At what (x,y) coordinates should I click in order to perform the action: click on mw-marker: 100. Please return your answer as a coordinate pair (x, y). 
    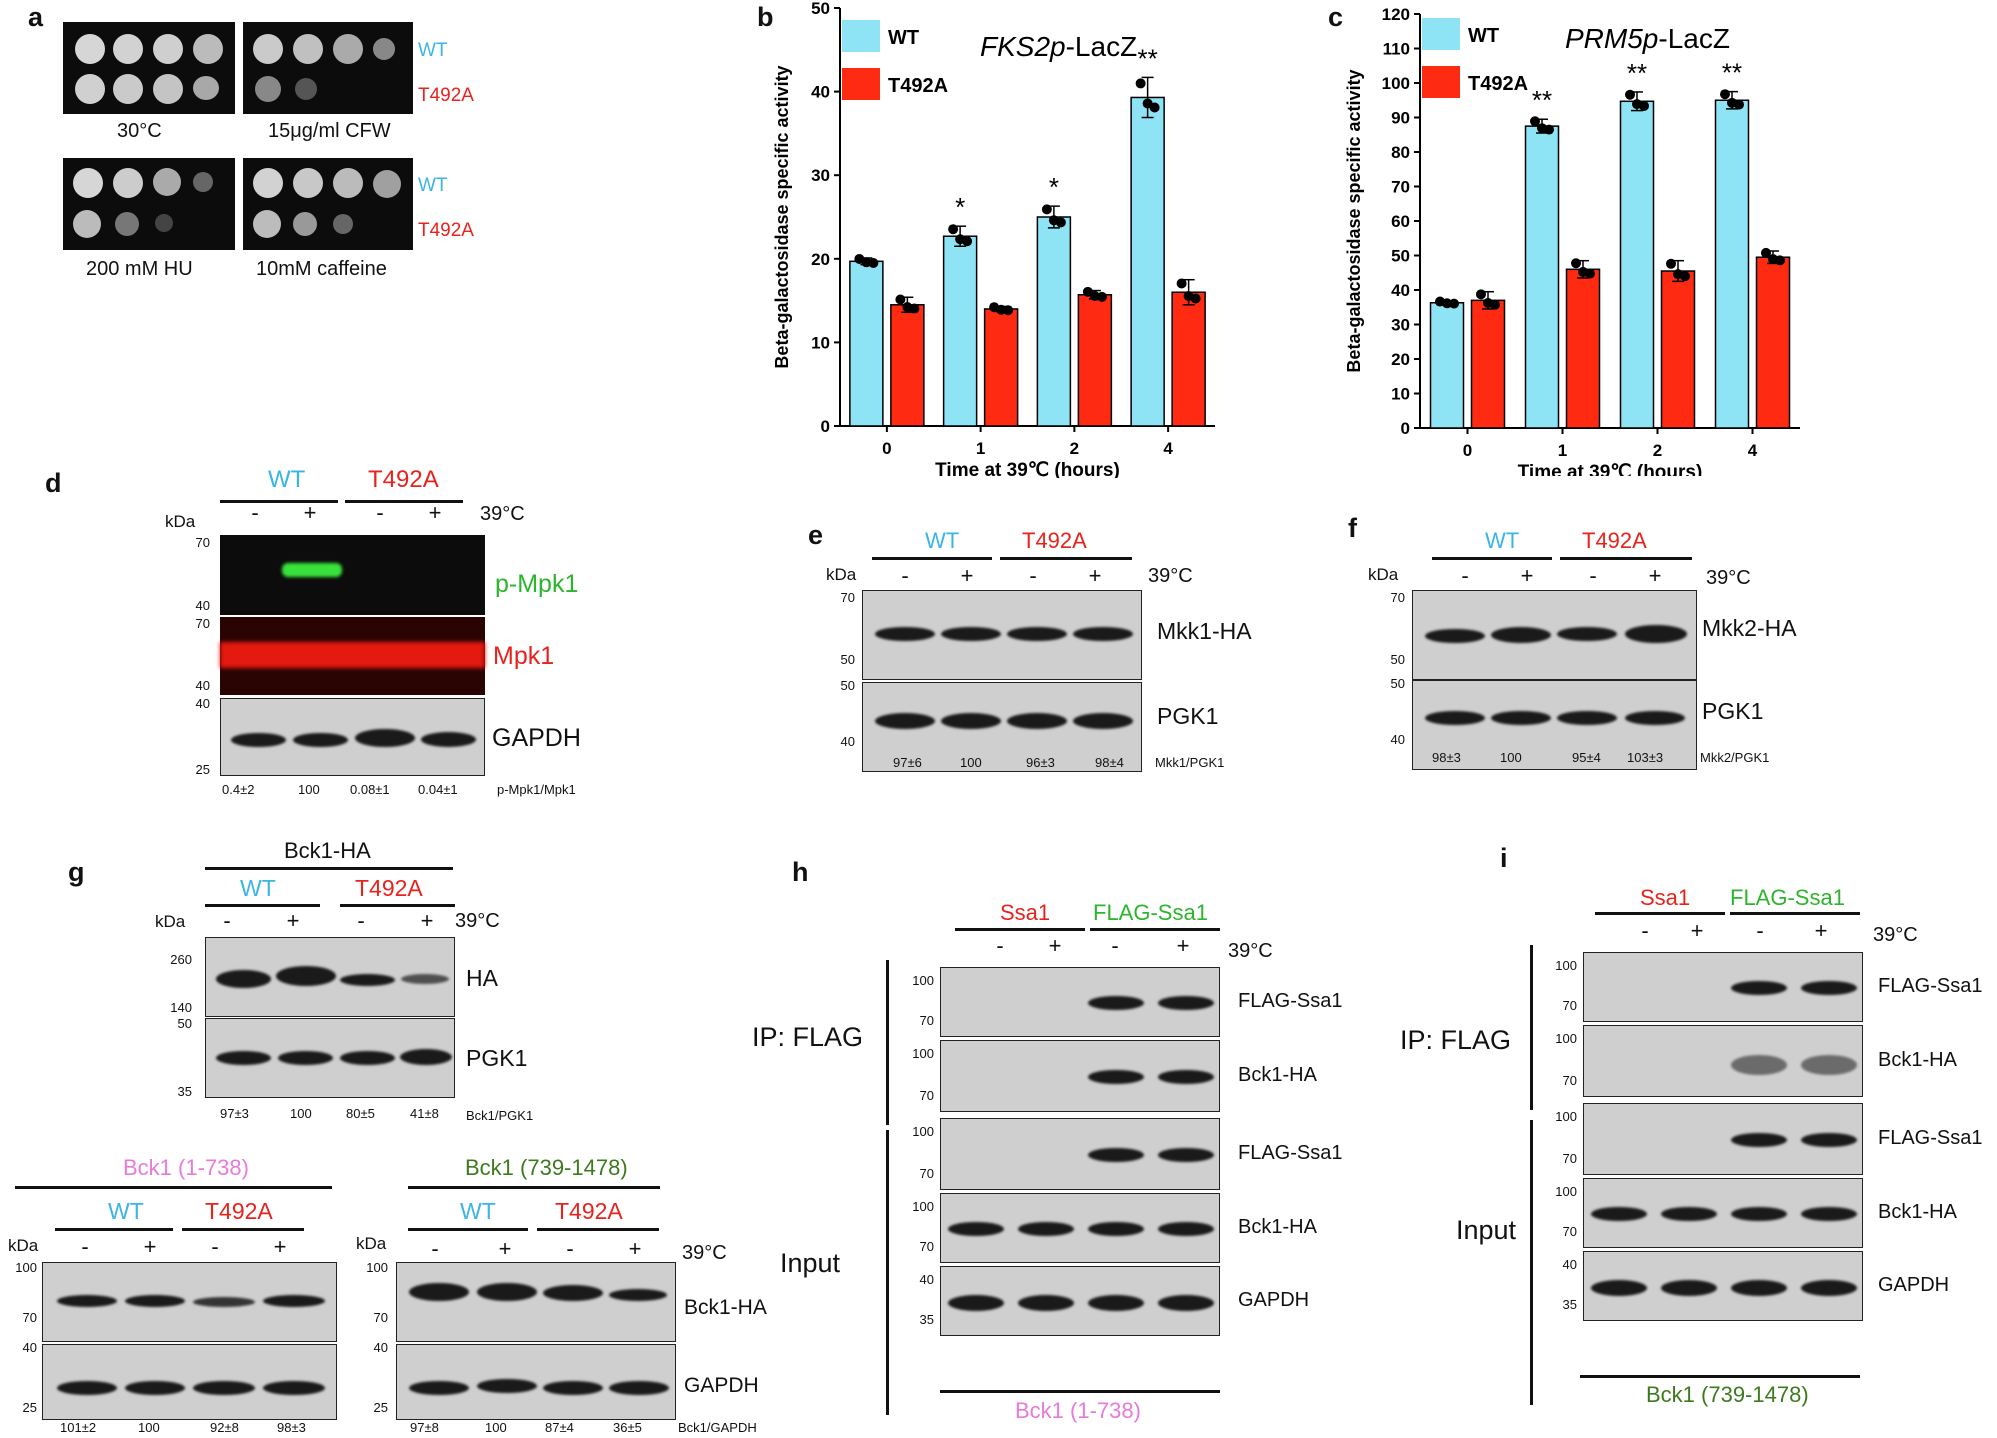
    Looking at the image, I should click on (1566, 965).